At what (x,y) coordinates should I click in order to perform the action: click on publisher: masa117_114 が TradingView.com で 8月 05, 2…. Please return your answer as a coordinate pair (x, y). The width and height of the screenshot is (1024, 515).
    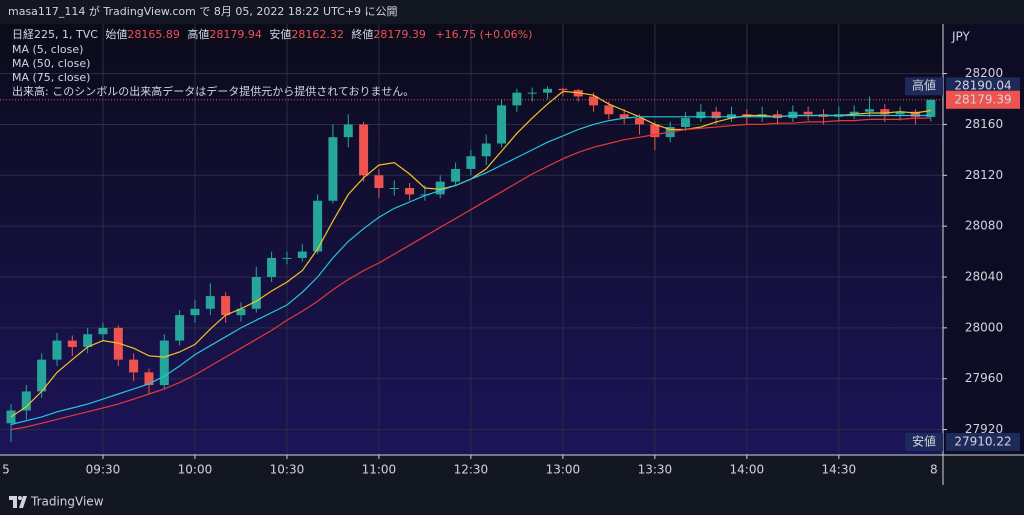
    Looking at the image, I should click on (203, 11).